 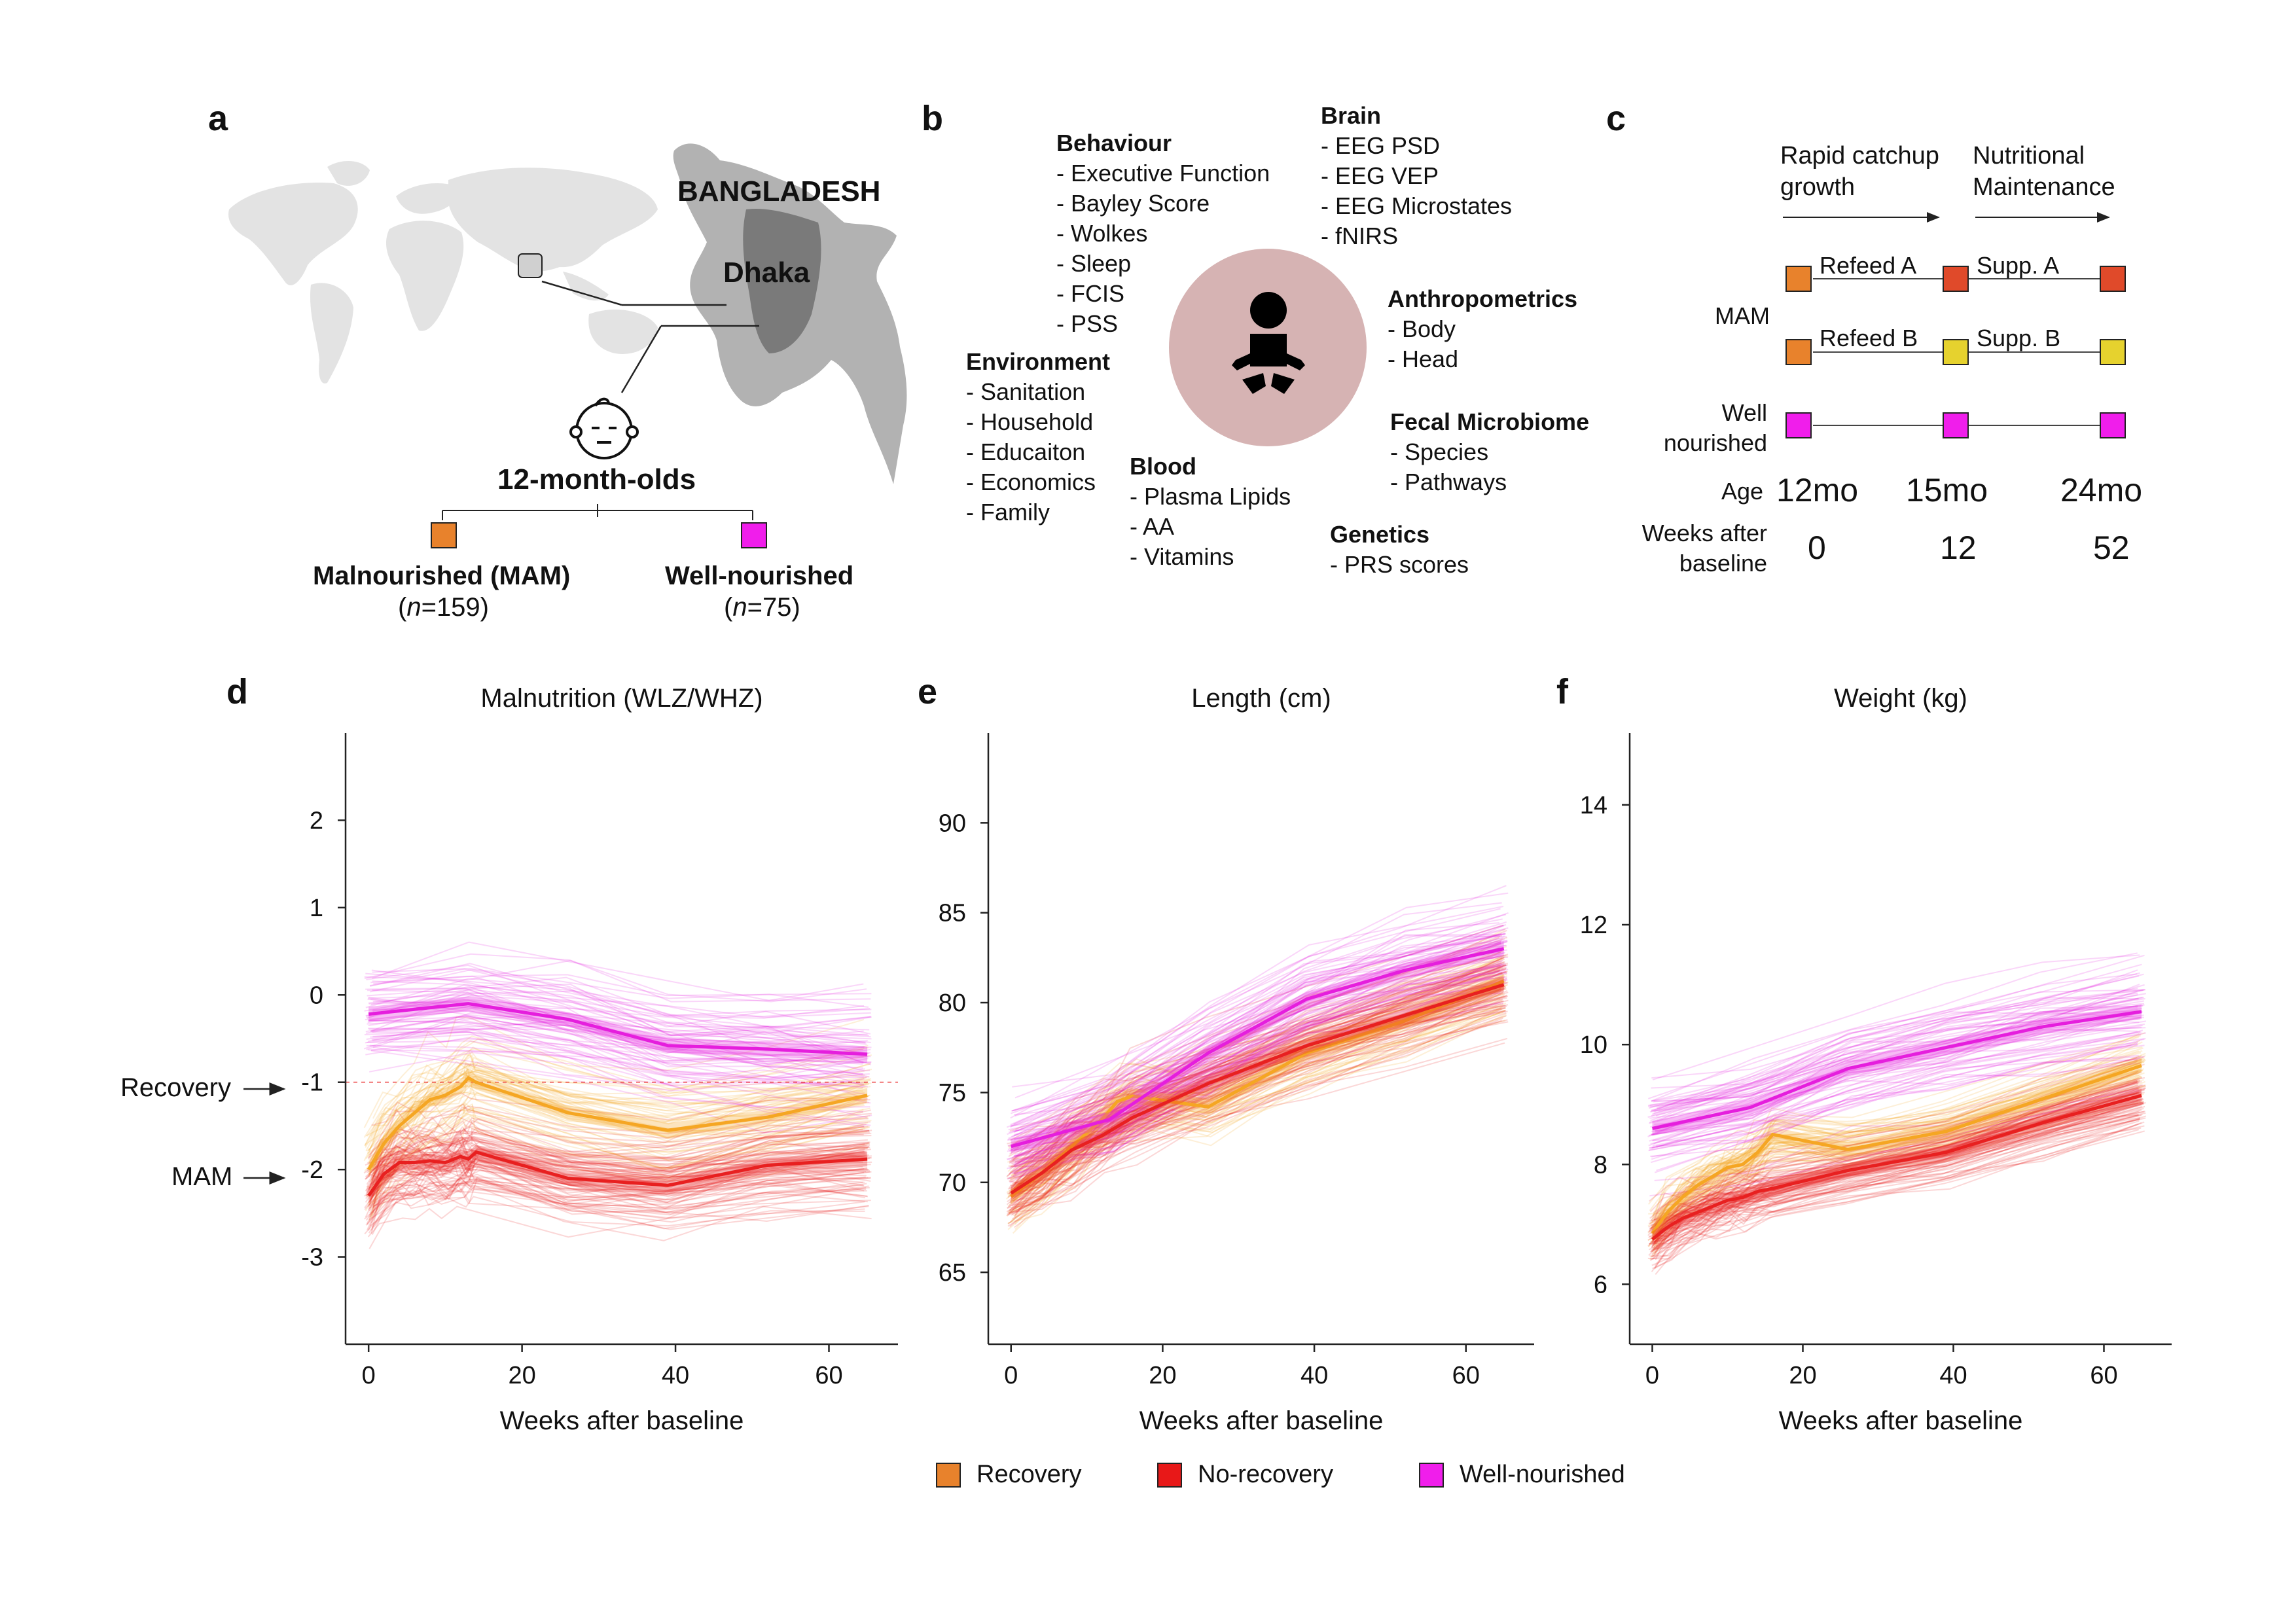 I want to click on africa-shape, so click(x=425, y=276).